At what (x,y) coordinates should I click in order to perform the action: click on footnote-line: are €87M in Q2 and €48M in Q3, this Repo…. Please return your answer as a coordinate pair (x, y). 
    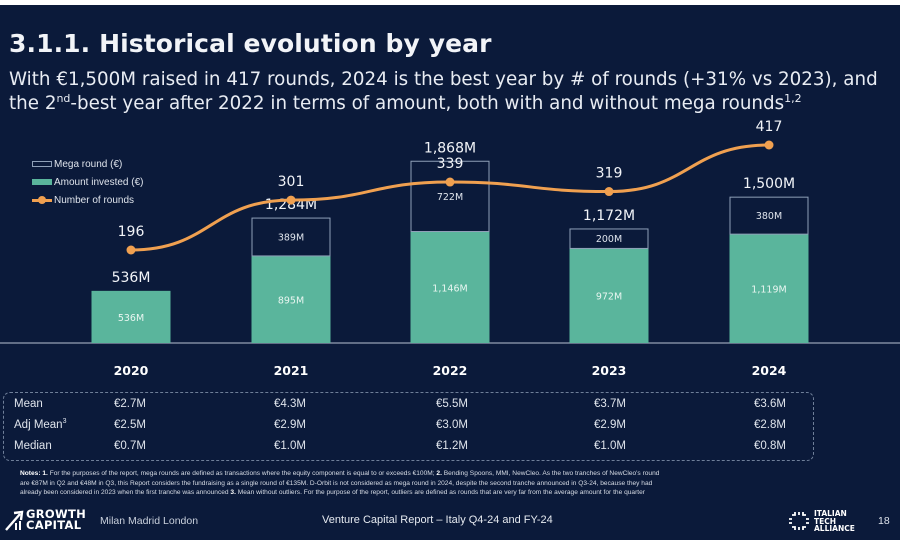
    Looking at the image, I should click on (336, 483).